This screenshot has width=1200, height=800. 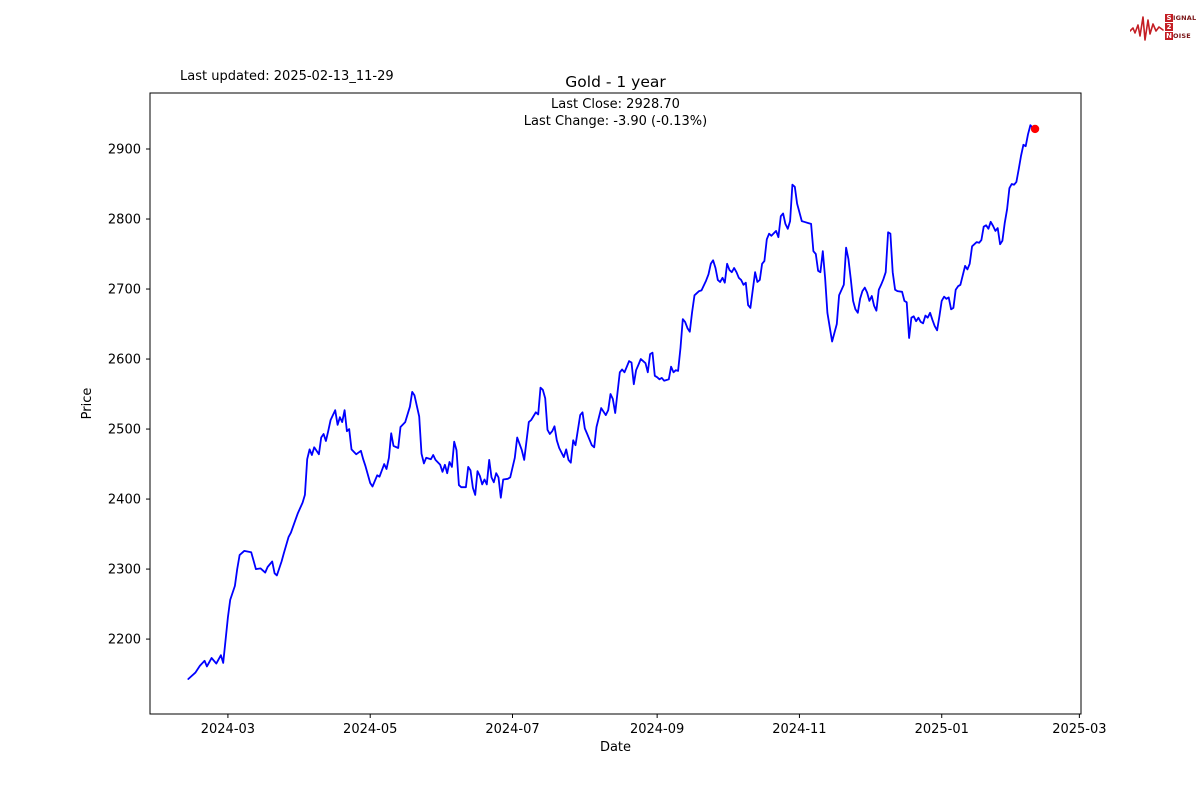 I want to click on y-tick-label: 2700, so click(x=124, y=290).